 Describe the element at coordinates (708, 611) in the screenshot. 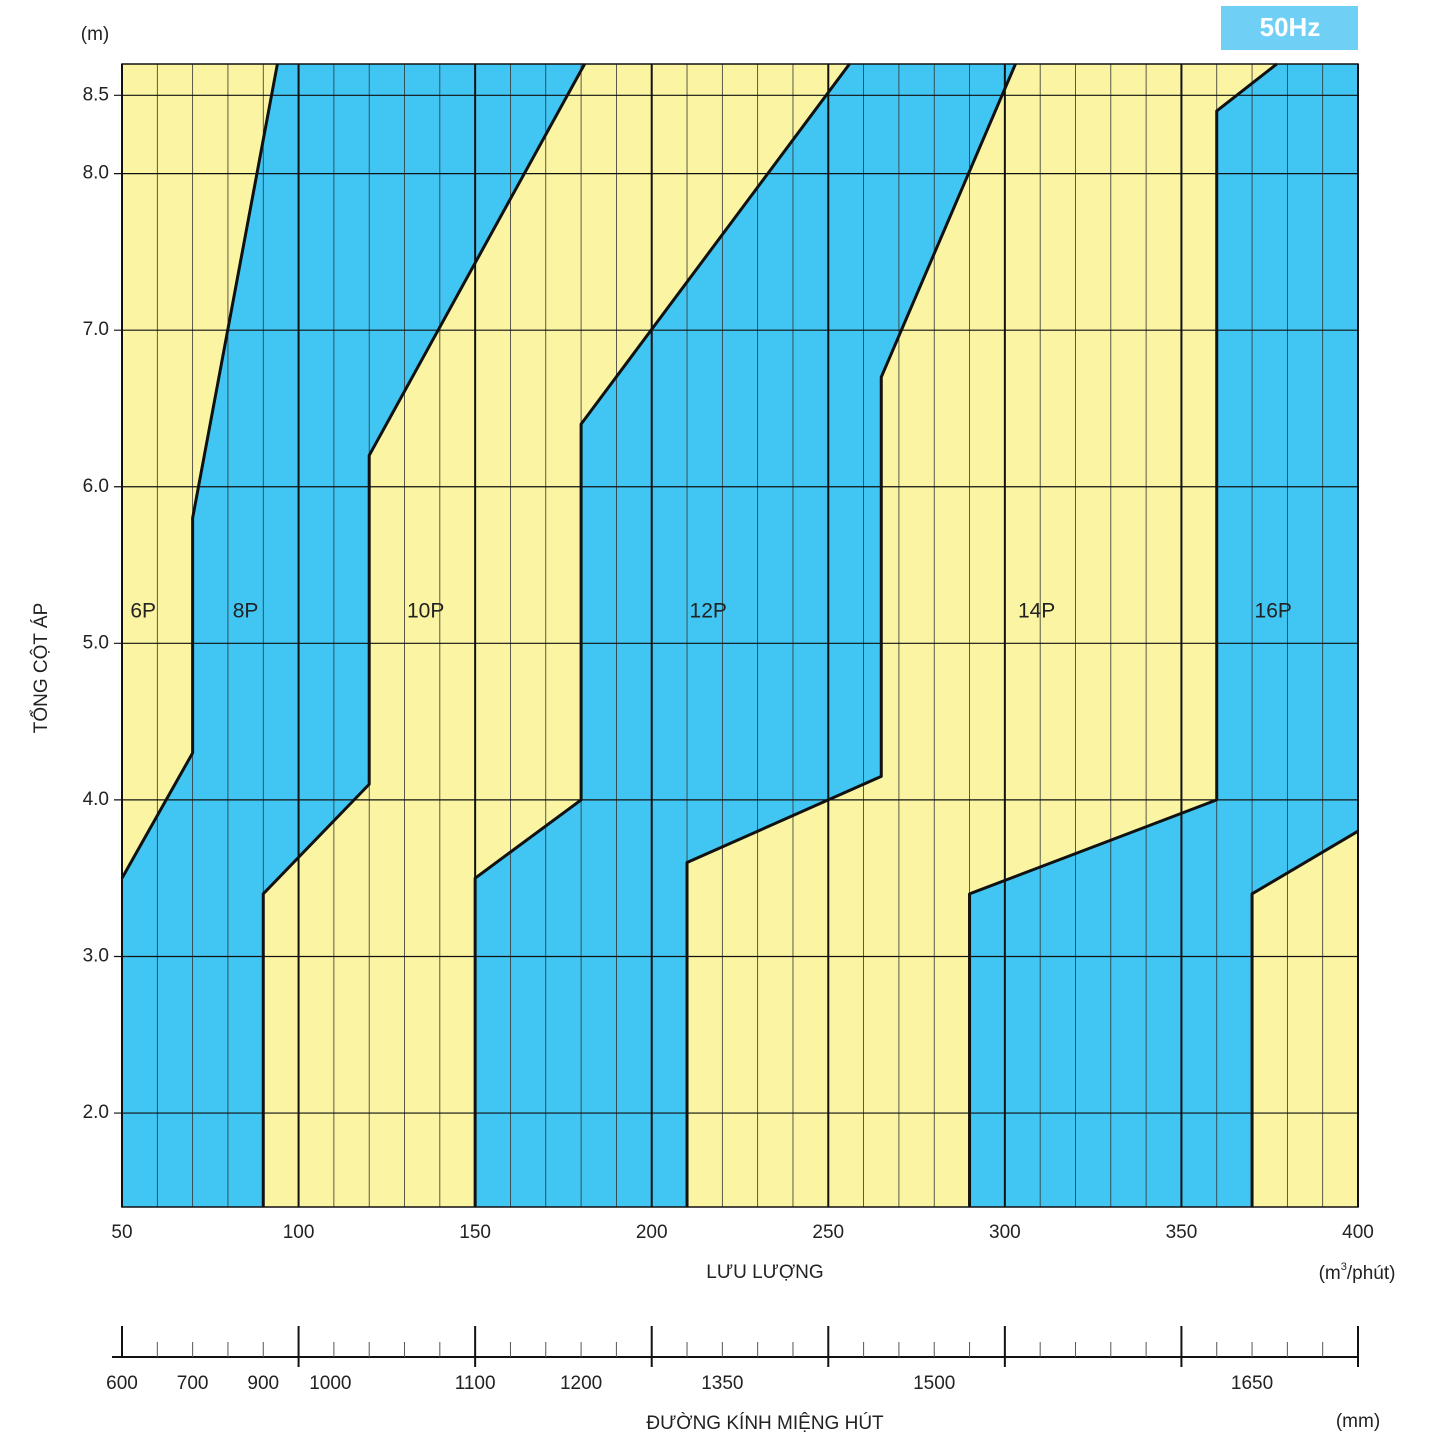

I see `region-label: 12P` at that location.